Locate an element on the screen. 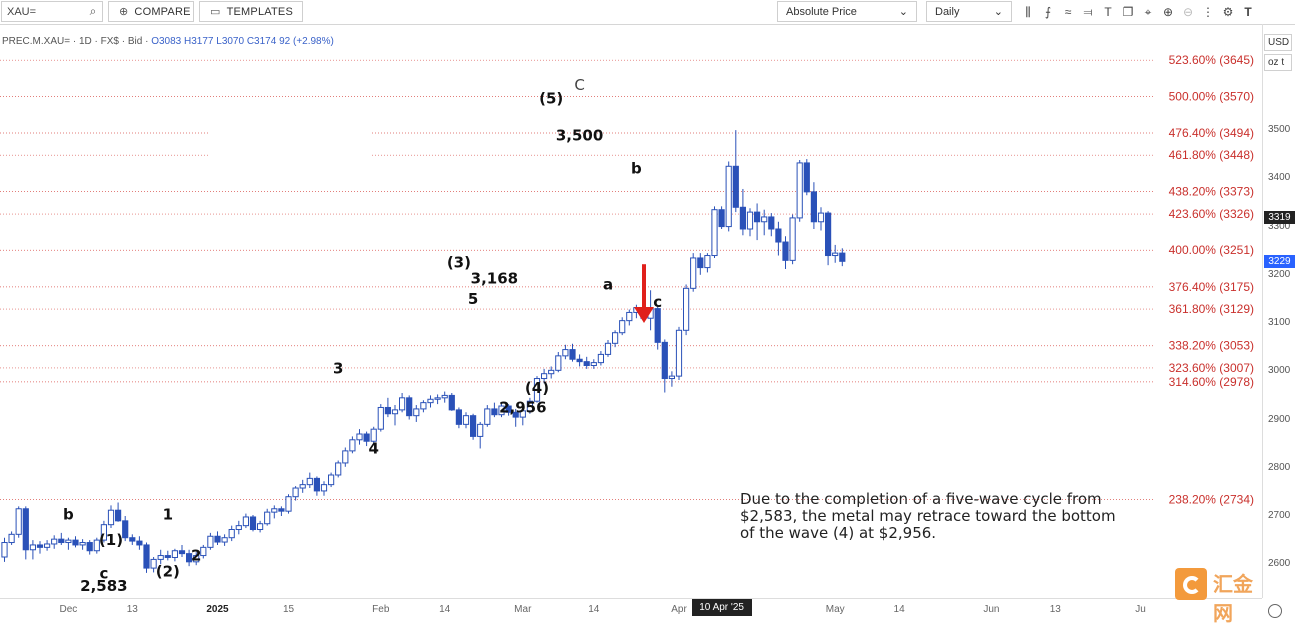  compare-button: ⊕ COMPARE is located at coordinates (151, 11).